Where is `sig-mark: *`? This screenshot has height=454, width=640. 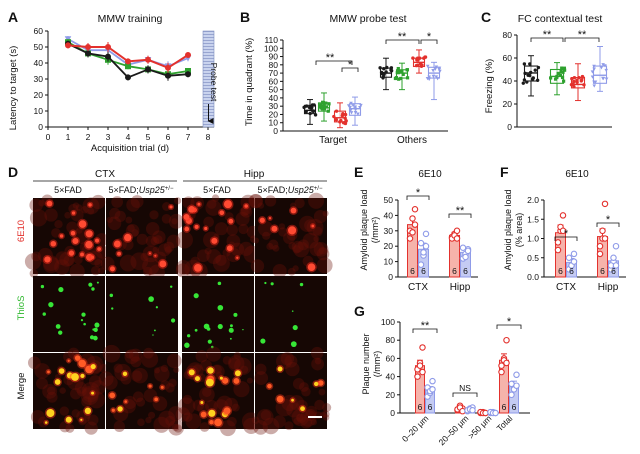 sig-mark: * is located at coordinates (418, 193).